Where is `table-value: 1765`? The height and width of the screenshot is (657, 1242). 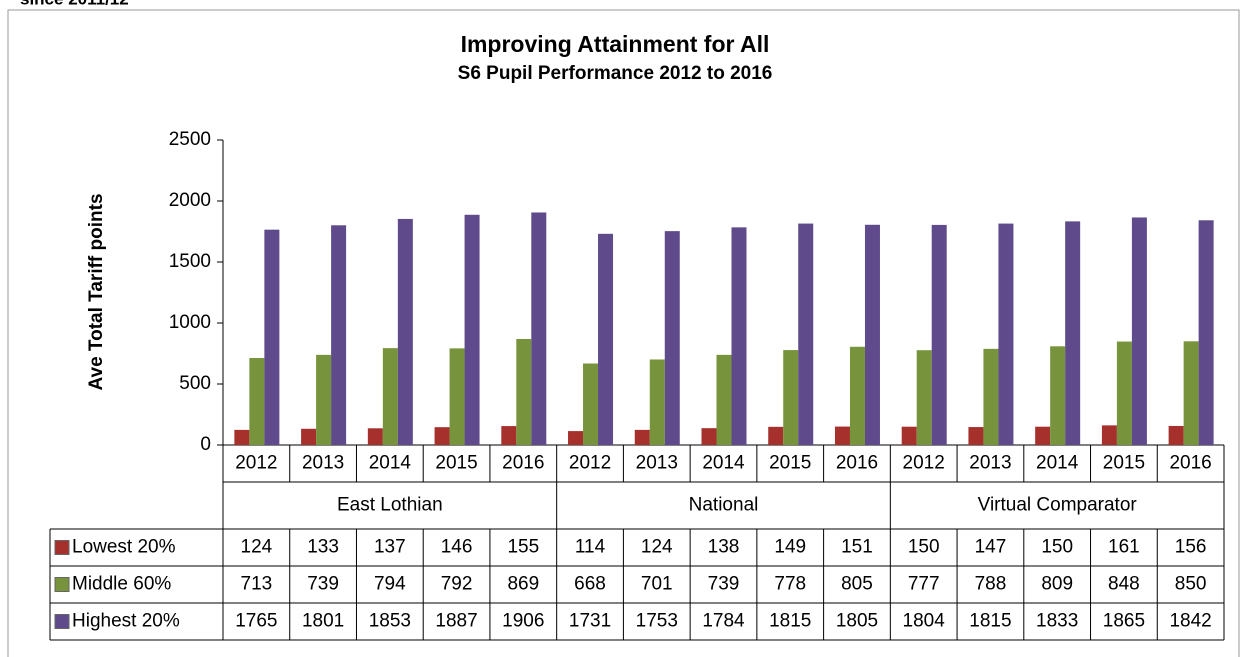 table-value: 1765 is located at coordinates (256, 621).